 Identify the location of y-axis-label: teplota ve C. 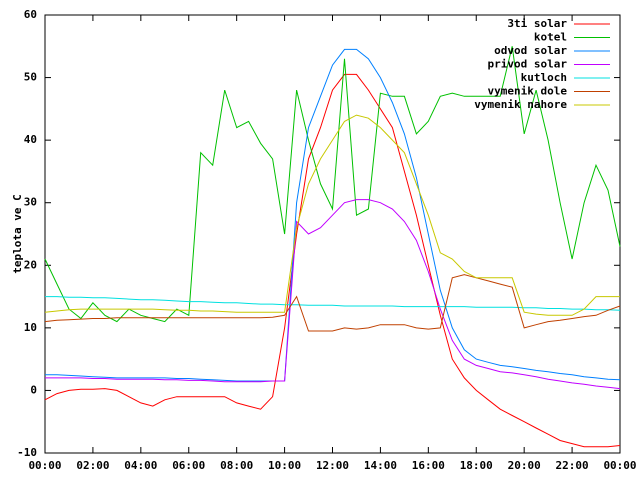
(17, 233).